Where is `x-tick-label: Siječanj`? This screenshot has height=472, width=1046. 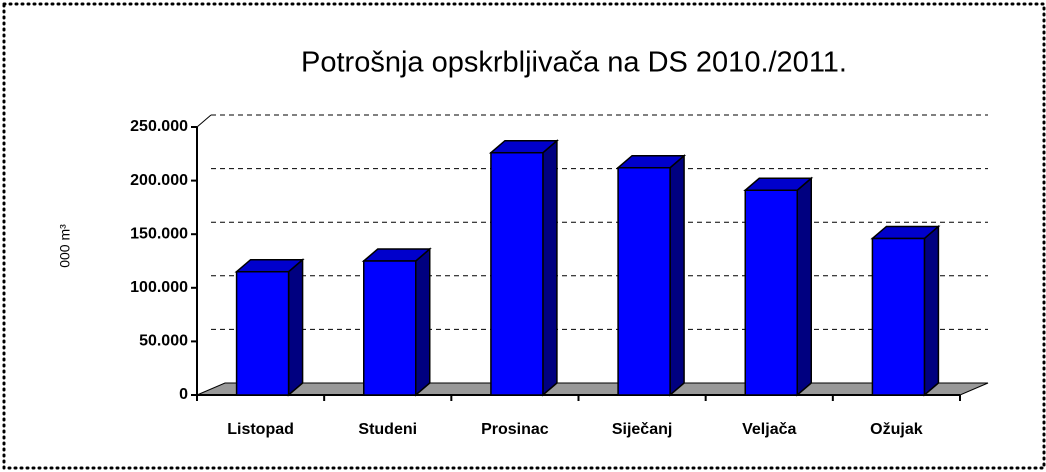 x-tick-label: Siječanj is located at coordinates (642, 429).